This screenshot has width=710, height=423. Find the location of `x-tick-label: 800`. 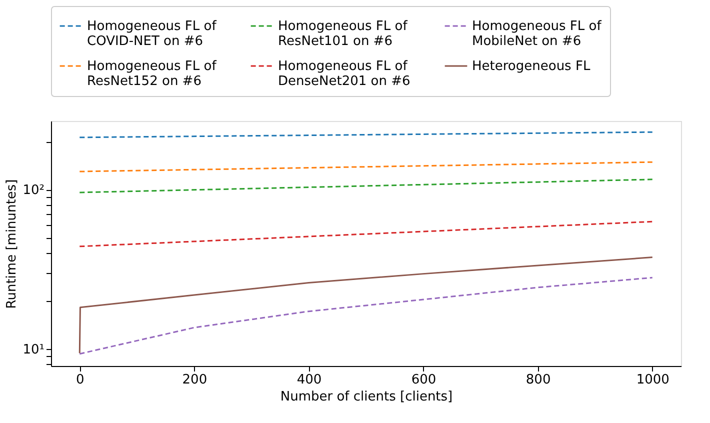

x-tick-label: 800 is located at coordinates (538, 380).